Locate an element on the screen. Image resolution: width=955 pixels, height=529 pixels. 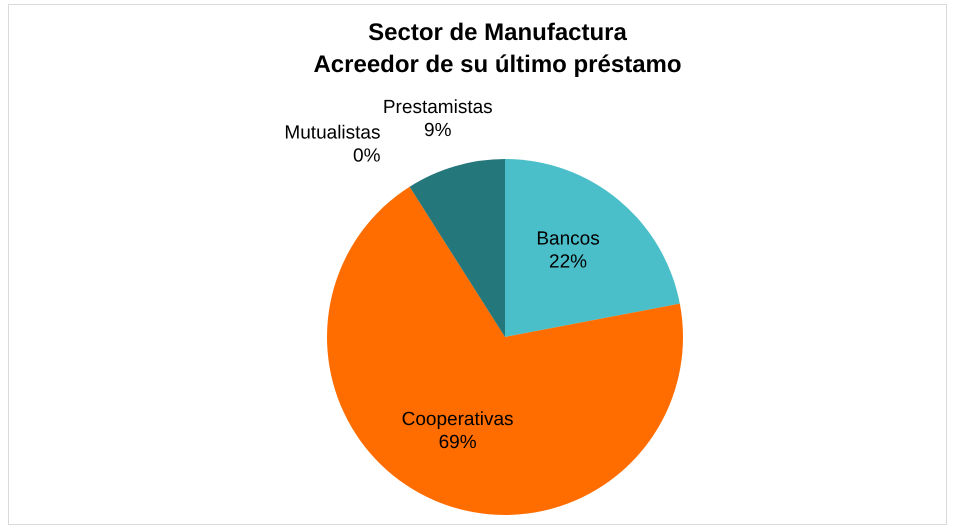
slice-label: Cooperativas is located at coordinates (458, 419).